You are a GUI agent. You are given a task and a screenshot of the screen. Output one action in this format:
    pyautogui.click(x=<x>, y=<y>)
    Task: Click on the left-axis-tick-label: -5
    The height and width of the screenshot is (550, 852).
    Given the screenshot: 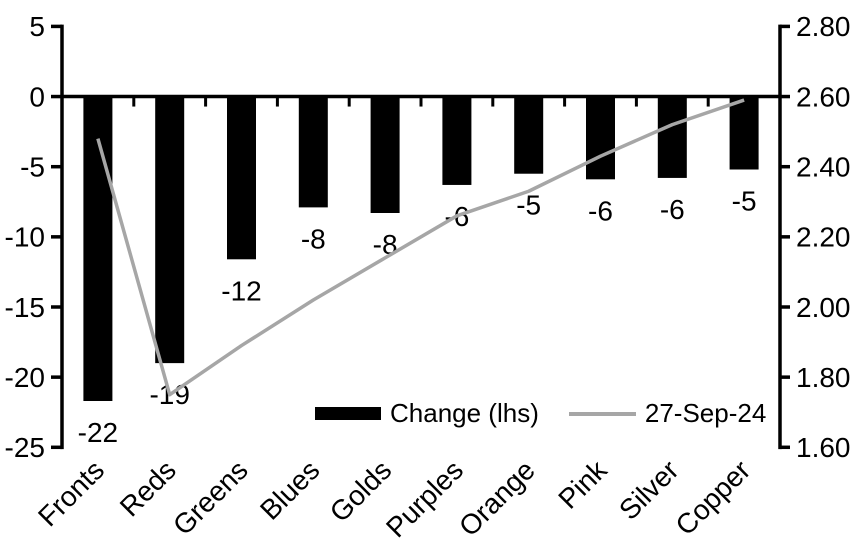 What is the action you would take?
    pyautogui.click(x=32, y=167)
    